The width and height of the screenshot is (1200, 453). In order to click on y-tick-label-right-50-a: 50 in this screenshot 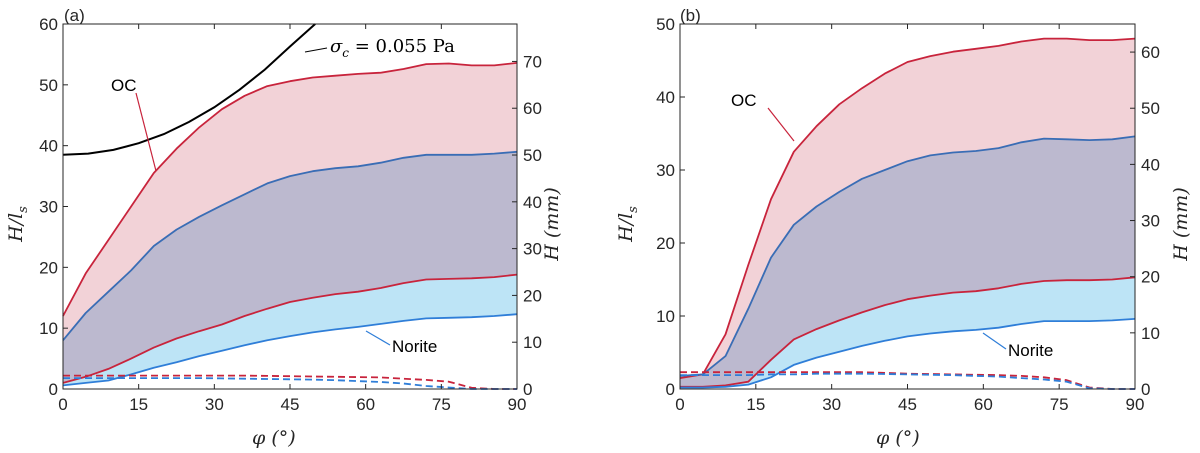, I will do `click(532, 155)`.